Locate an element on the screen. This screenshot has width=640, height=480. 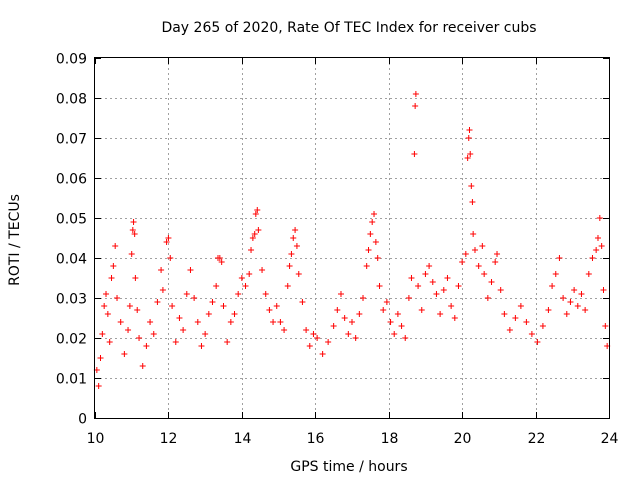
x-tick-label: 14 is located at coordinates (243, 439).